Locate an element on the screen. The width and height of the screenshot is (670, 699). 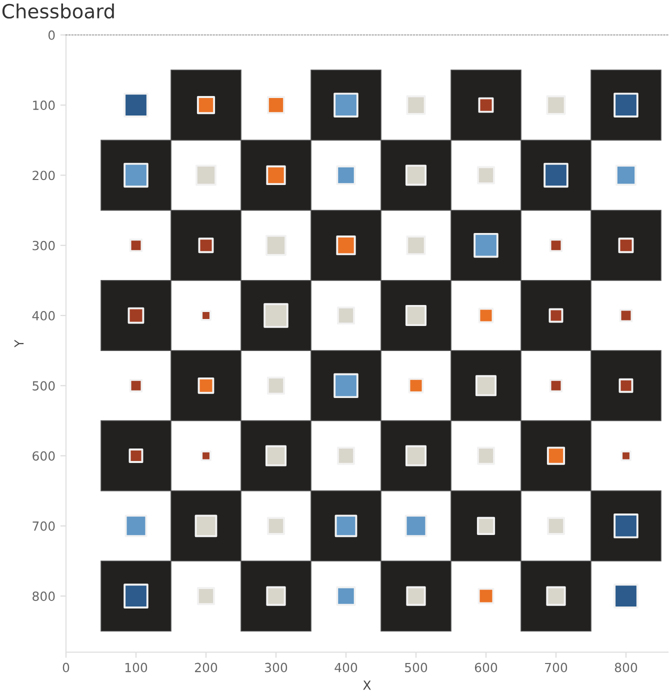
x-axis-title: X is located at coordinates (367, 685).